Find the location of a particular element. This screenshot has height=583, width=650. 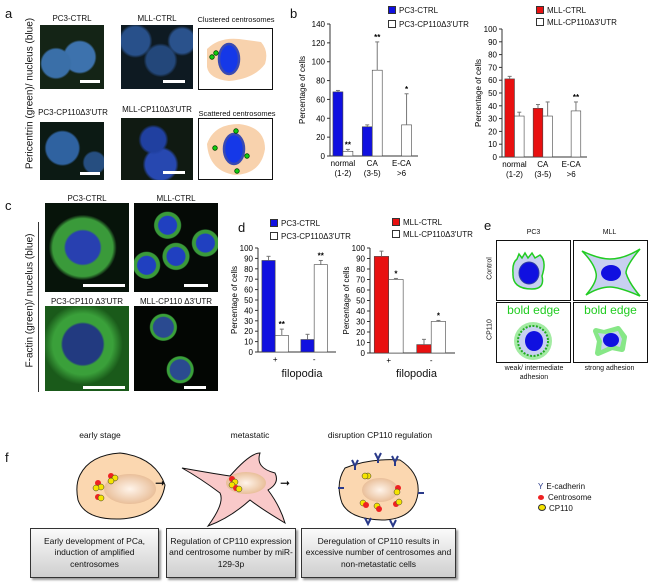

panel-label-e: e is located at coordinates (488, 225).